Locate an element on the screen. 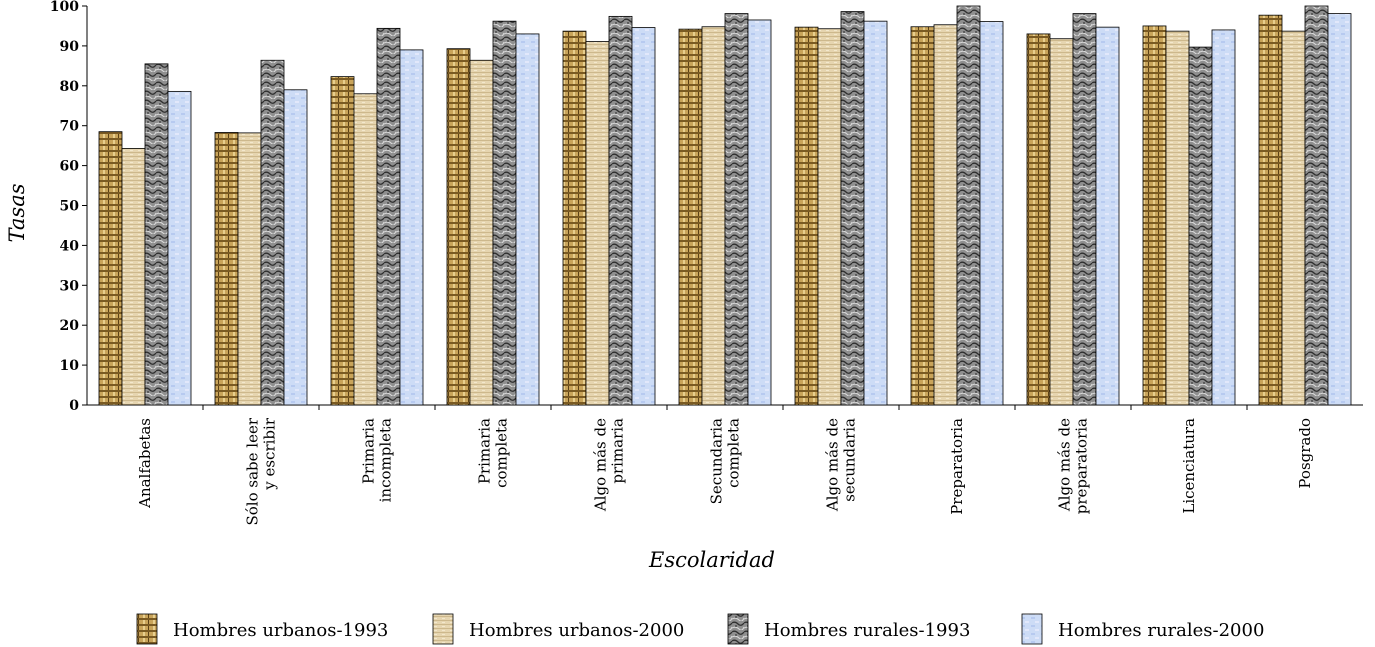 The image size is (1375, 647). x-category-label: Primaria incompleta is located at coordinates (377, 460).